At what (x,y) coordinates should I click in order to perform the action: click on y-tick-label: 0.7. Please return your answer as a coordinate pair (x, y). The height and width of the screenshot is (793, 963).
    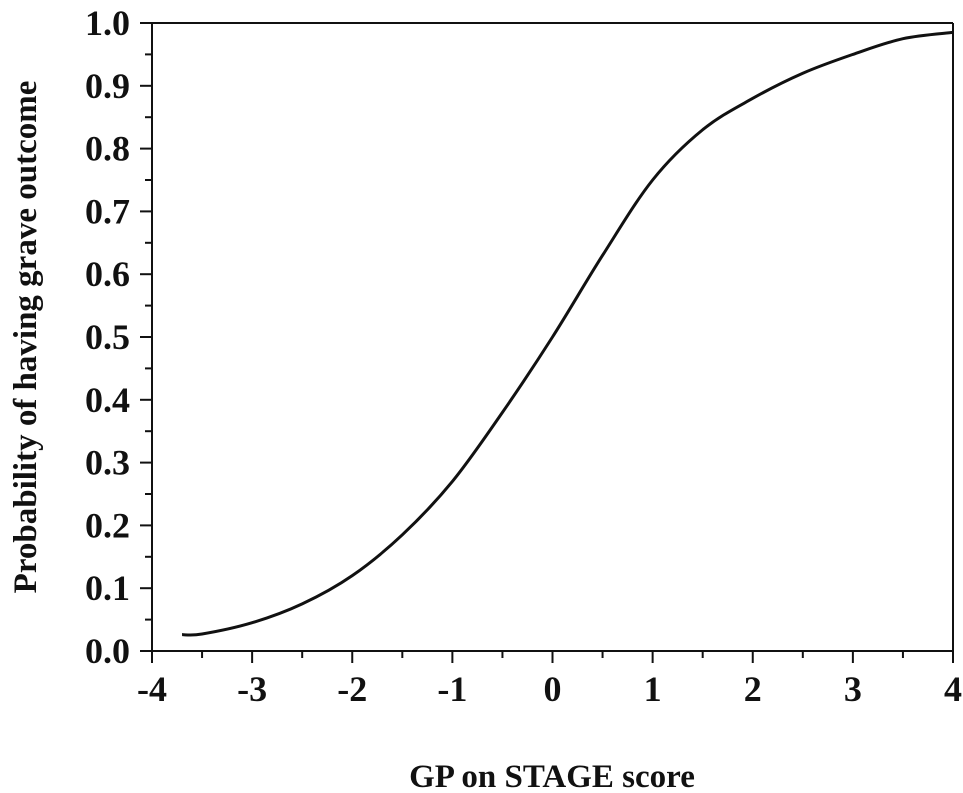
    Looking at the image, I should click on (107, 211).